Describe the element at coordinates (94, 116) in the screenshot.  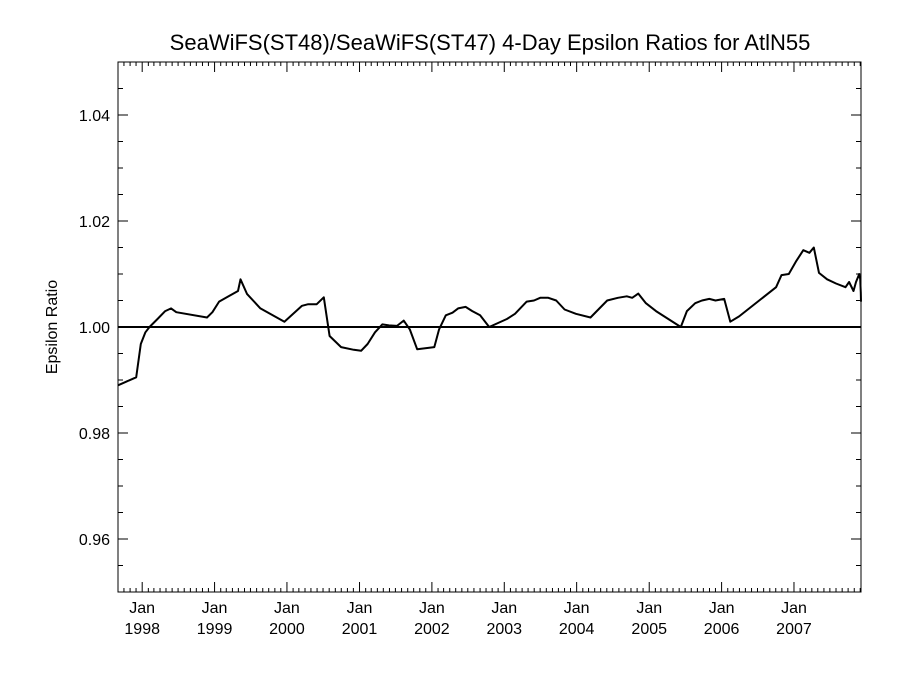
I see `y-tick-label: 1.04` at that location.